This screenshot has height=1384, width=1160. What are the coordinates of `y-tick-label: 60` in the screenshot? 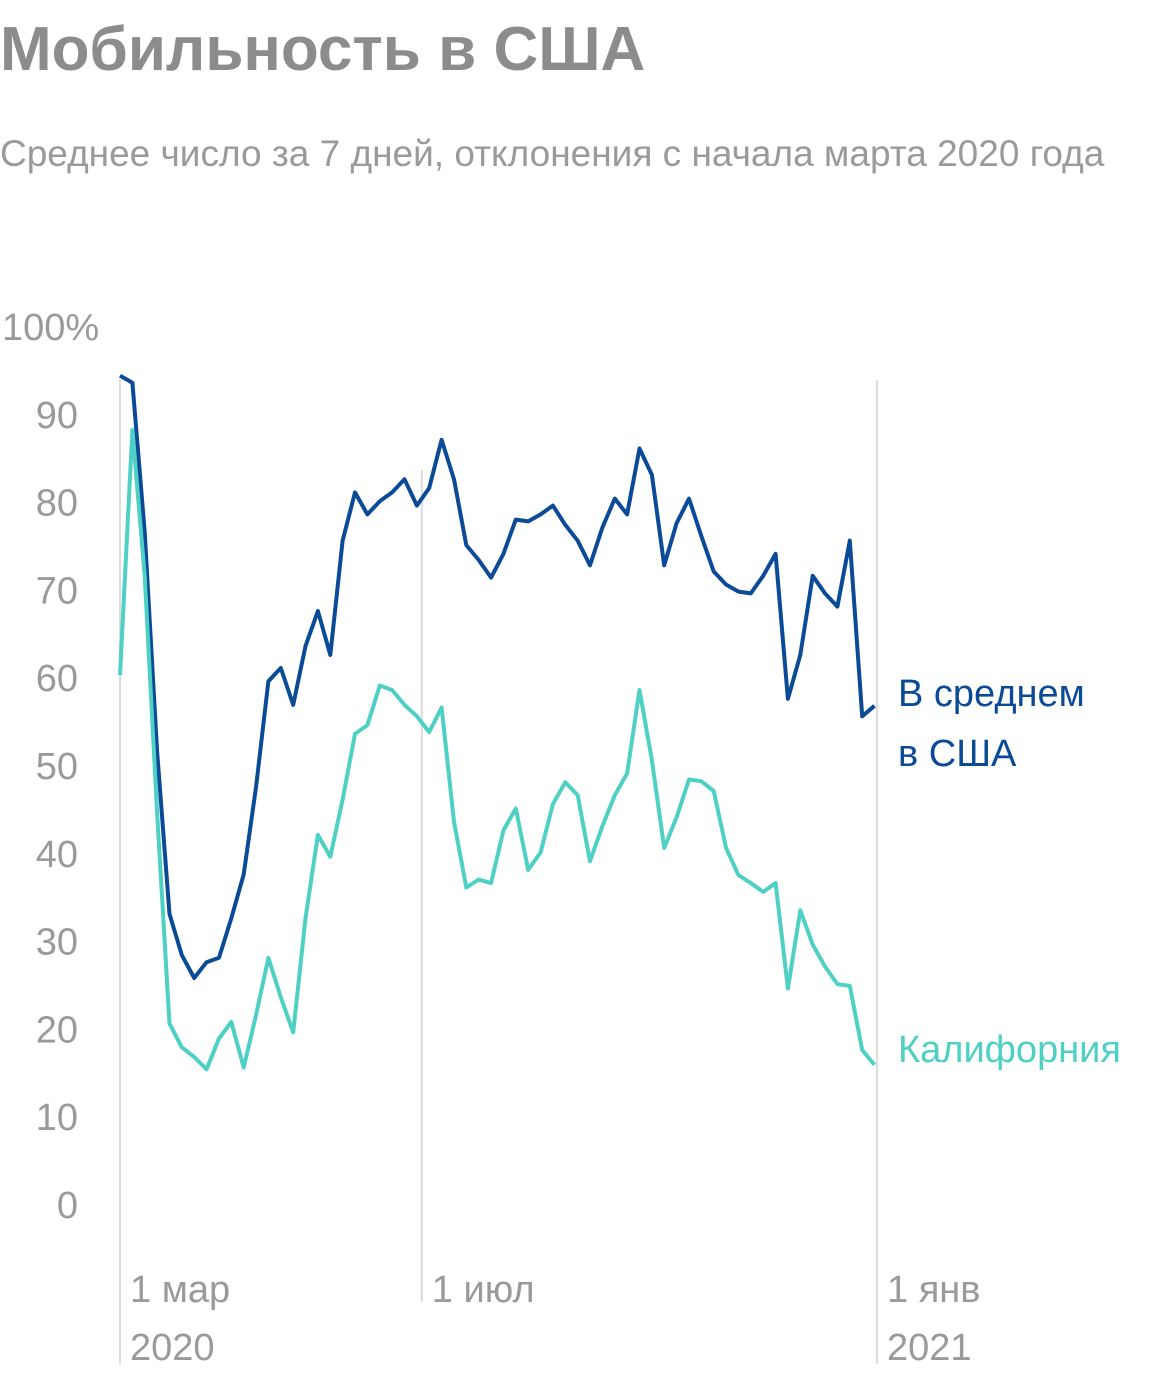 It's located at (57, 679).